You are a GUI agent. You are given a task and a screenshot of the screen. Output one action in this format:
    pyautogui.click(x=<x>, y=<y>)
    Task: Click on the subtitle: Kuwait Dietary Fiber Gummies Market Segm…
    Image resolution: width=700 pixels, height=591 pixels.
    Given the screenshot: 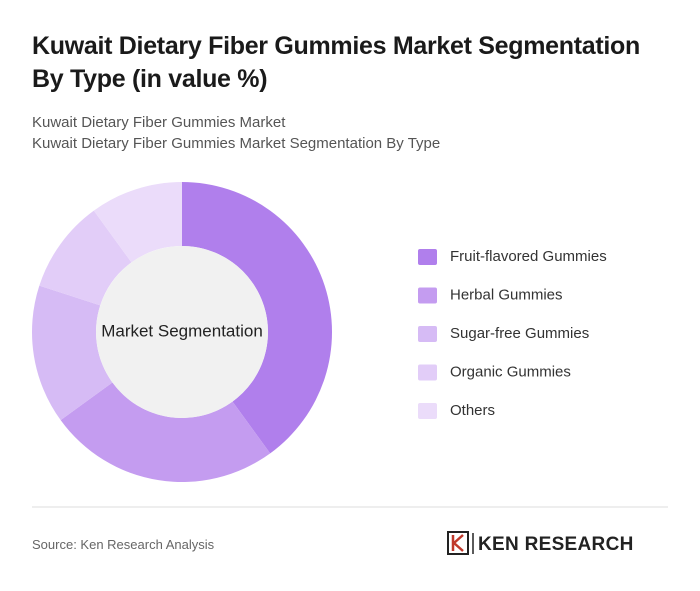 What is the action you would take?
    pyautogui.click(x=236, y=143)
    